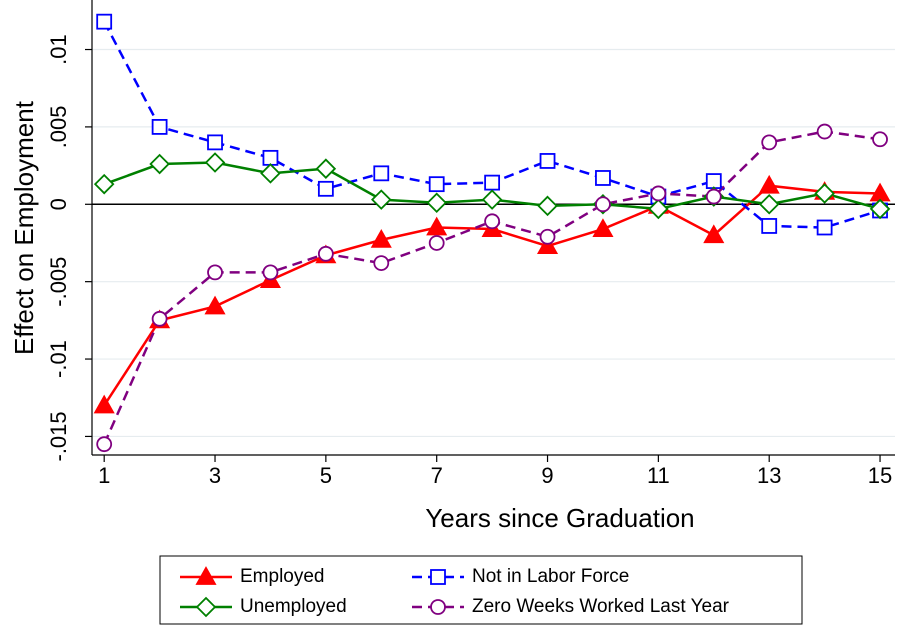 The width and height of the screenshot is (902, 630). I want to click on y-tick-label: -.015, so click(58, 436).